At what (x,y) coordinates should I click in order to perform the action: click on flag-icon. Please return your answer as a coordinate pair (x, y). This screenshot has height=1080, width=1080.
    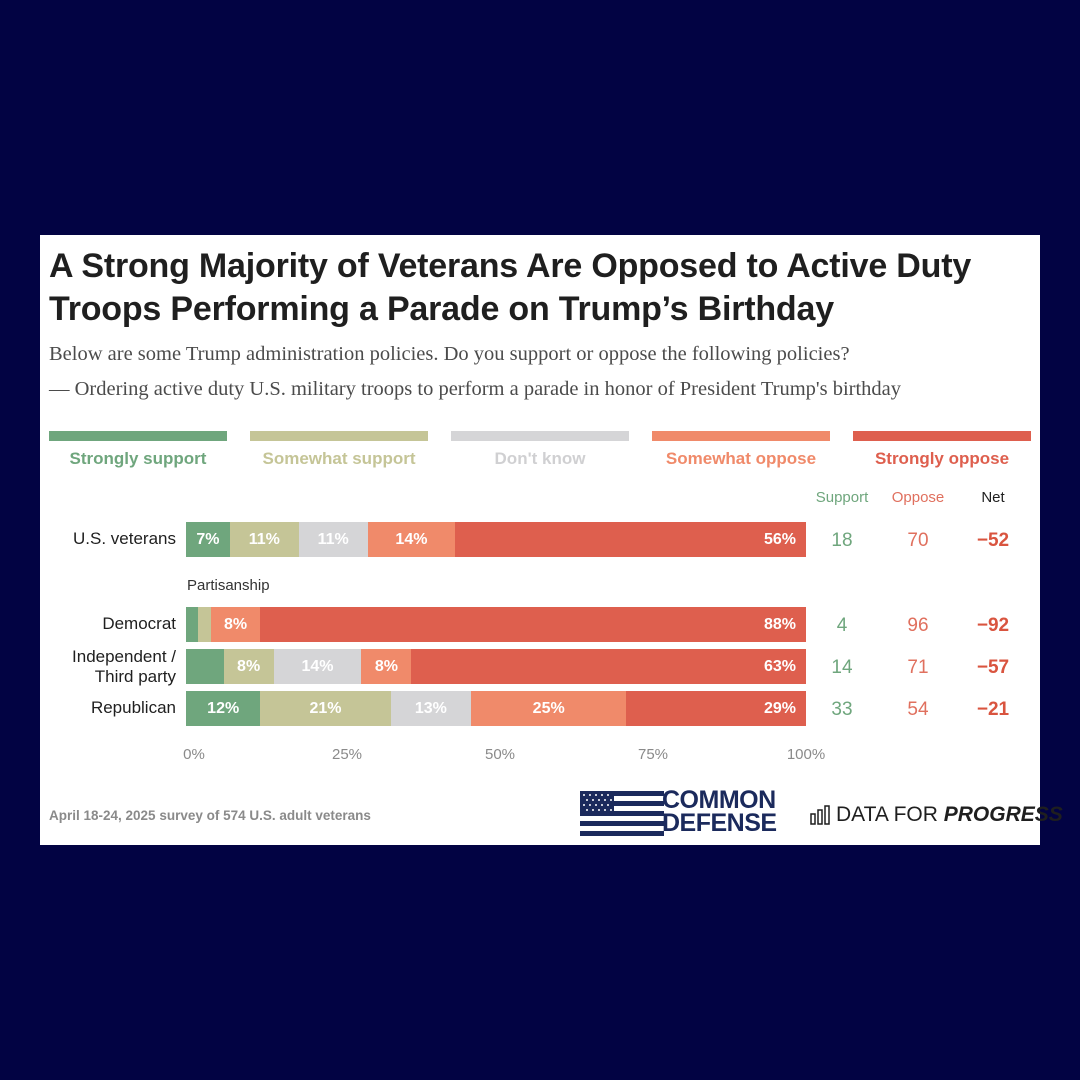
    Looking at the image, I should click on (622, 814).